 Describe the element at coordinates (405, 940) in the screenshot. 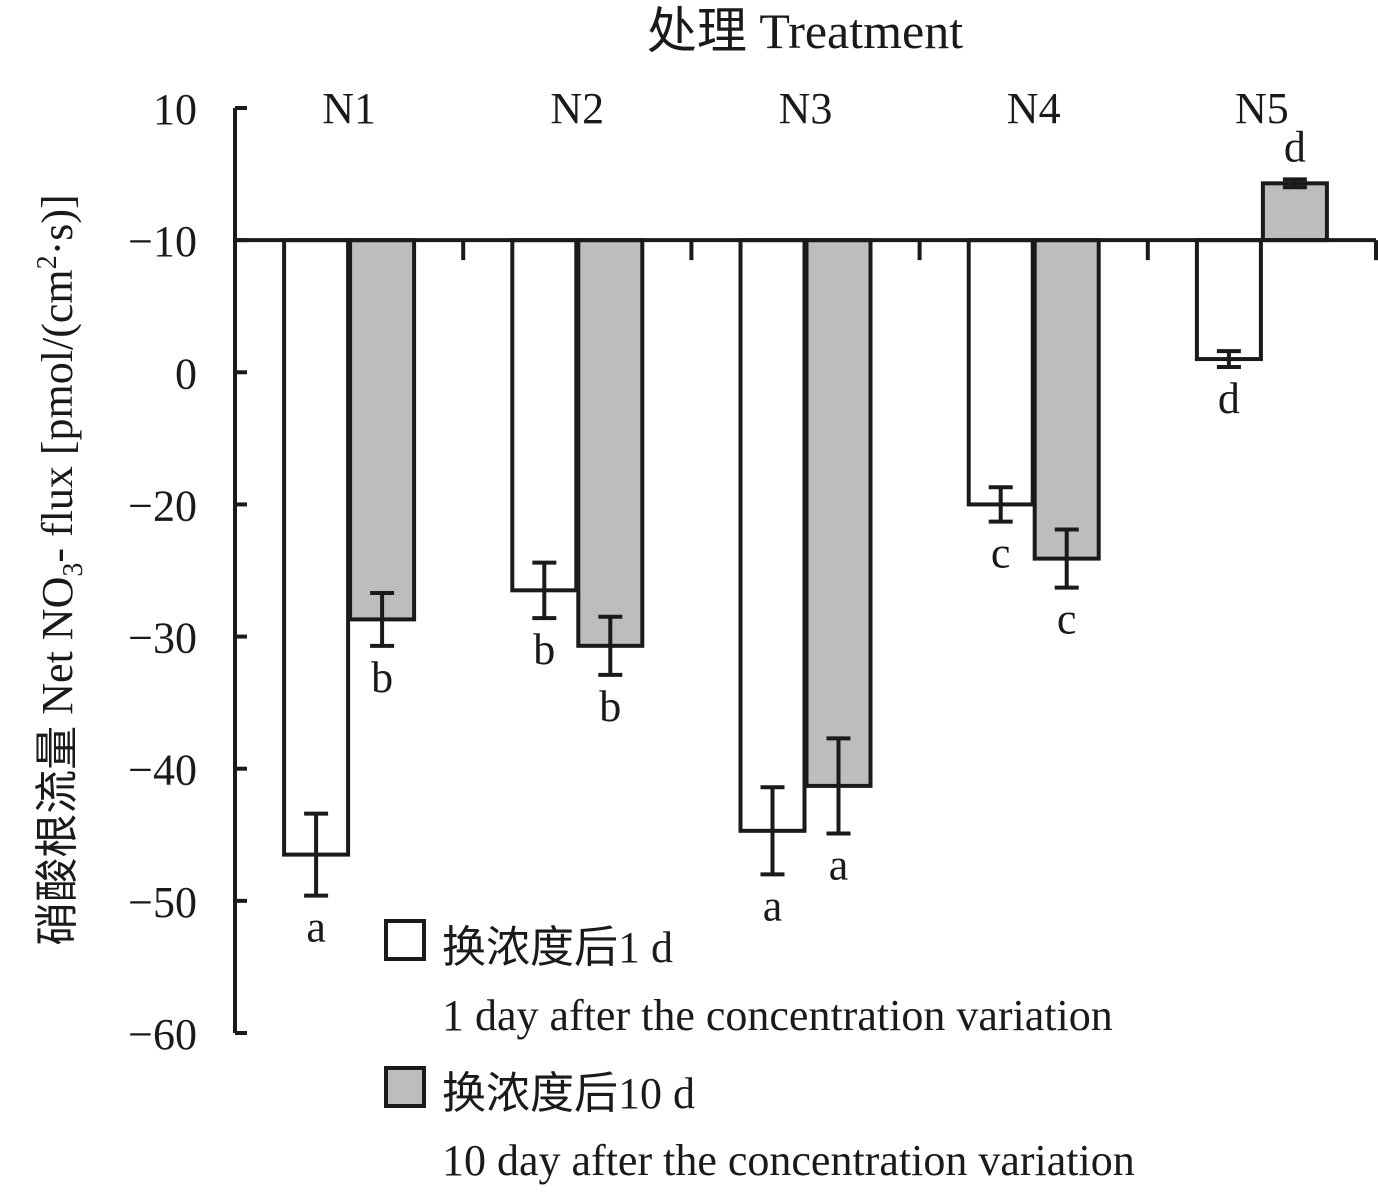

I see `legend-swatch-1d` at that location.